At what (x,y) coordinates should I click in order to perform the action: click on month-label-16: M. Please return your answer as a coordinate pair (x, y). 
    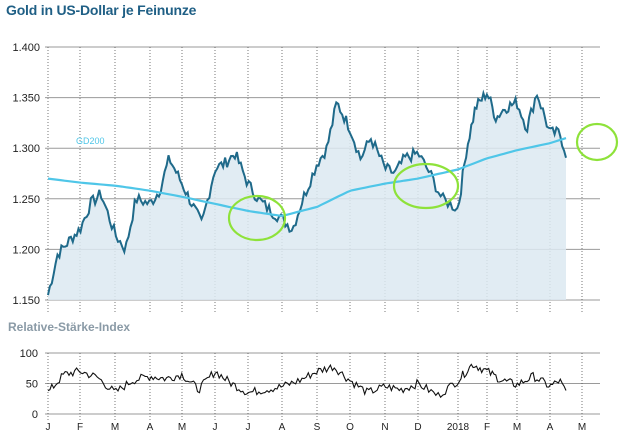
    Looking at the image, I should click on (582, 427).